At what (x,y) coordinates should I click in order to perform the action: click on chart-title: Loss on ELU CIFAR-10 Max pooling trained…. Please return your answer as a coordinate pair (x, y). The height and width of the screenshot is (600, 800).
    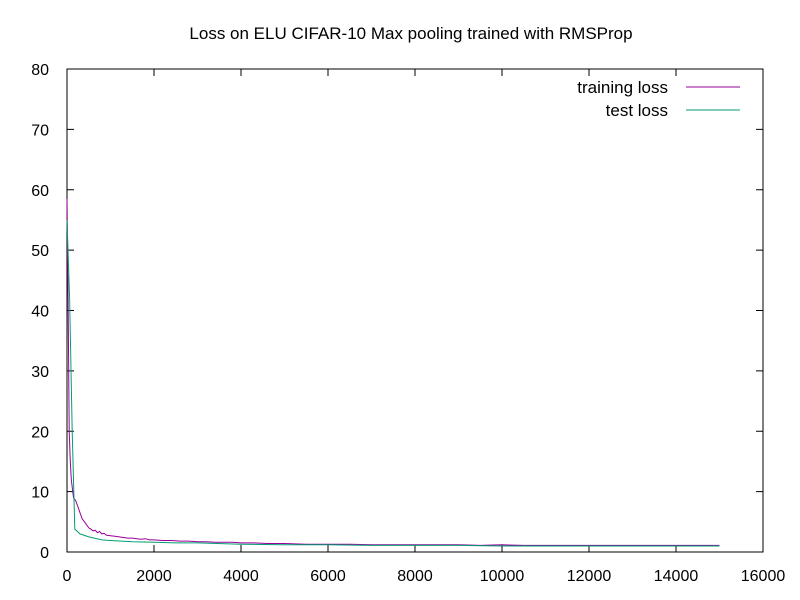
    Looking at the image, I should click on (410, 33).